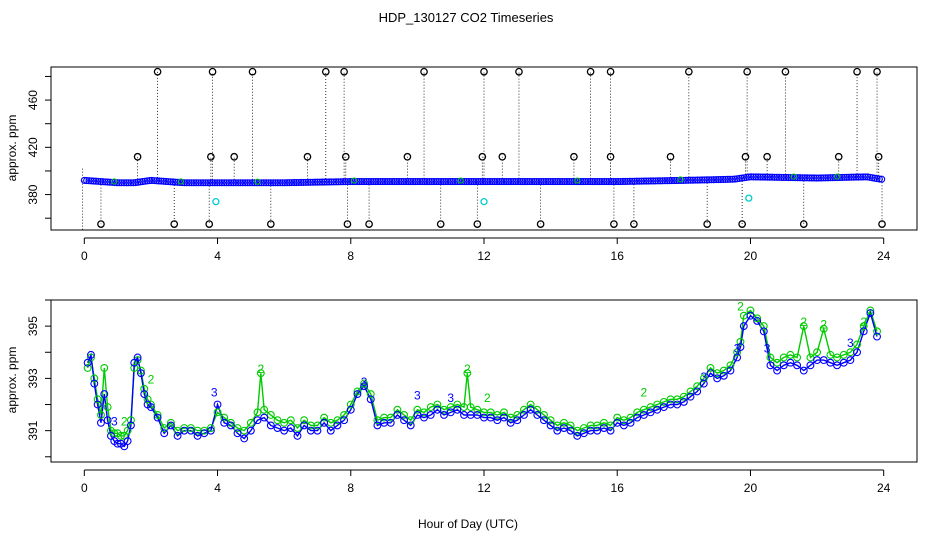 The image size is (936, 540). I want to click on top-baseline-green-point, so click(257, 181).